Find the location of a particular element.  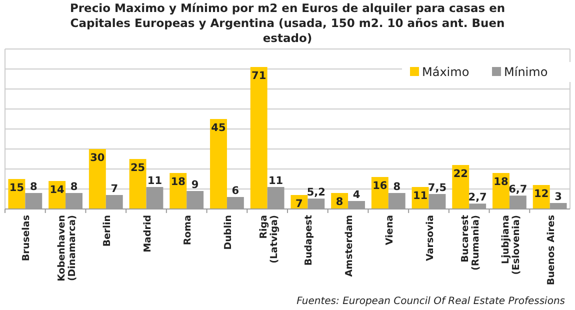

x-tick-label: Madrid is located at coordinates (148, 233).